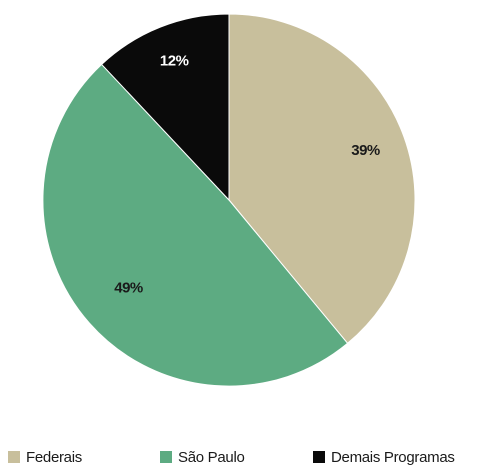 This screenshot has height=473, width=480. Describe the element at coordinates (14, 457) in the screenshot. I see `legend-swatch-federais` at that location.